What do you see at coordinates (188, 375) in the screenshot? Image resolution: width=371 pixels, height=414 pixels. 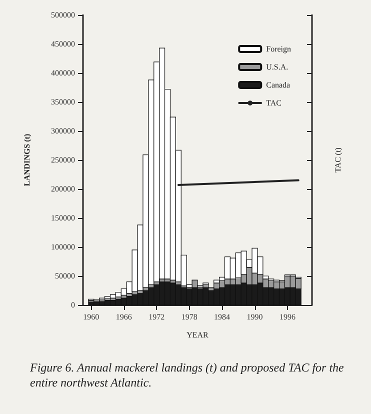 I see `caption: Figure 6. Annual mackerel landings (t) and proposed TAC for the entire northwest Atlantic.` at bounding box center [188, 375].